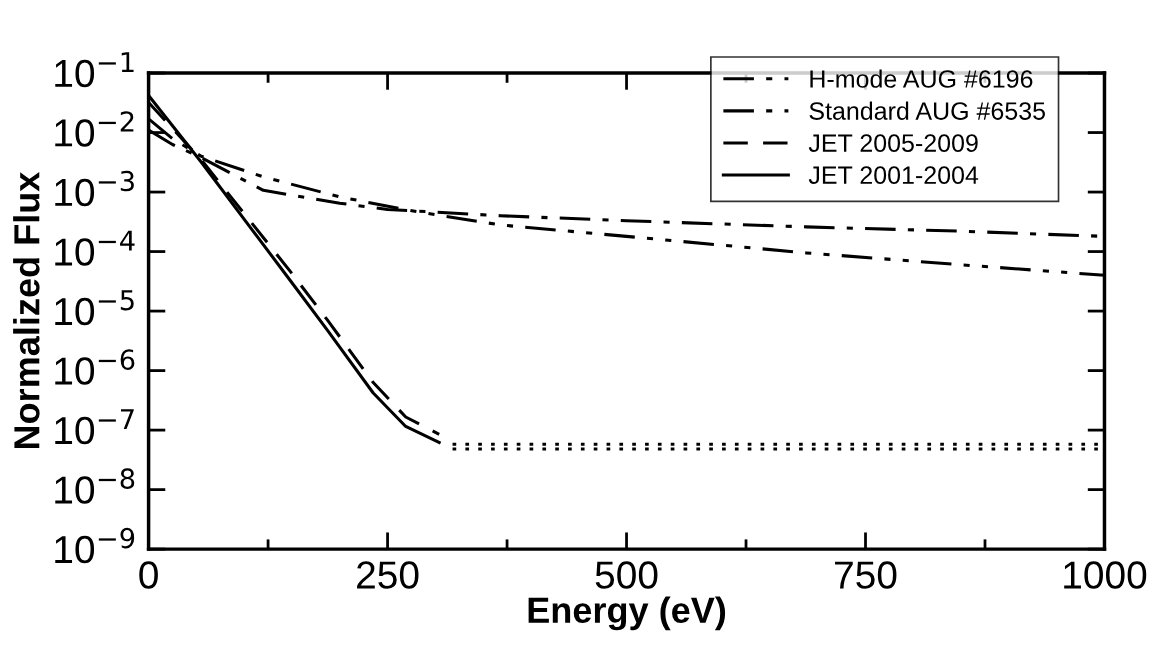 The image size is (1170, 664). What do you see at coordinates (94, 70) in the screenshot?
I see `y-tick-label: 10$^{−1}$` at bounding box center [94, 70].